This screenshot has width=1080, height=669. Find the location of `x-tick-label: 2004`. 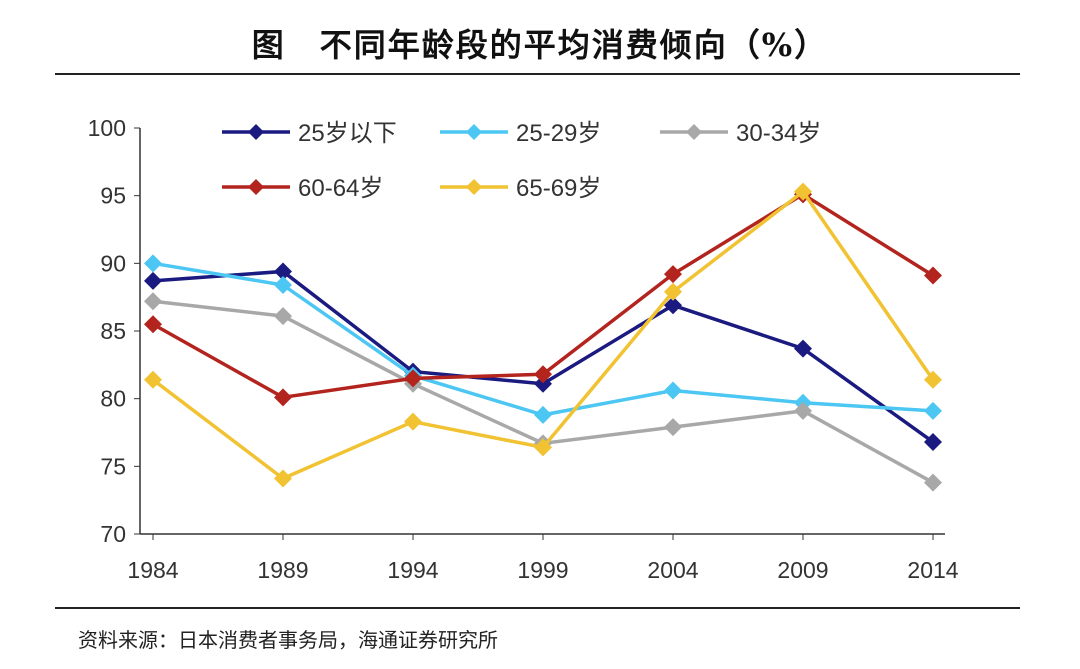

x-tick-label: 2004 is located at coordinates (672, 570).